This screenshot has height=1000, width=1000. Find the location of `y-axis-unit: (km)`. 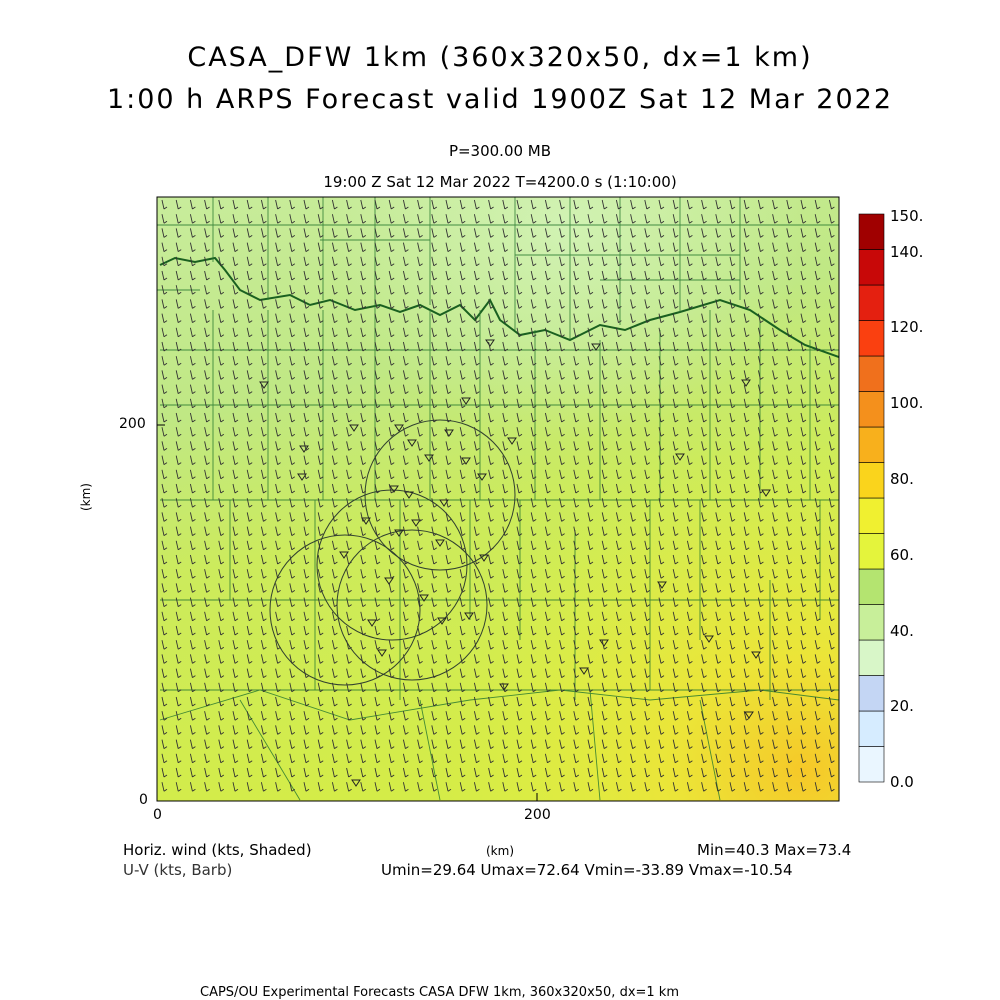

y-axis-unit: (km) is located at coordinates (86, 497).